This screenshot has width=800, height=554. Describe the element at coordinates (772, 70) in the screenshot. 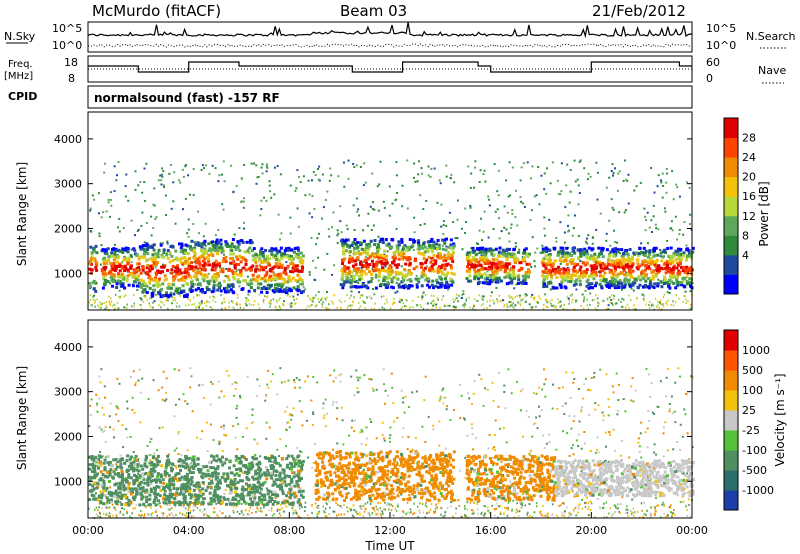

I see `nave-label: Nave` at that location.